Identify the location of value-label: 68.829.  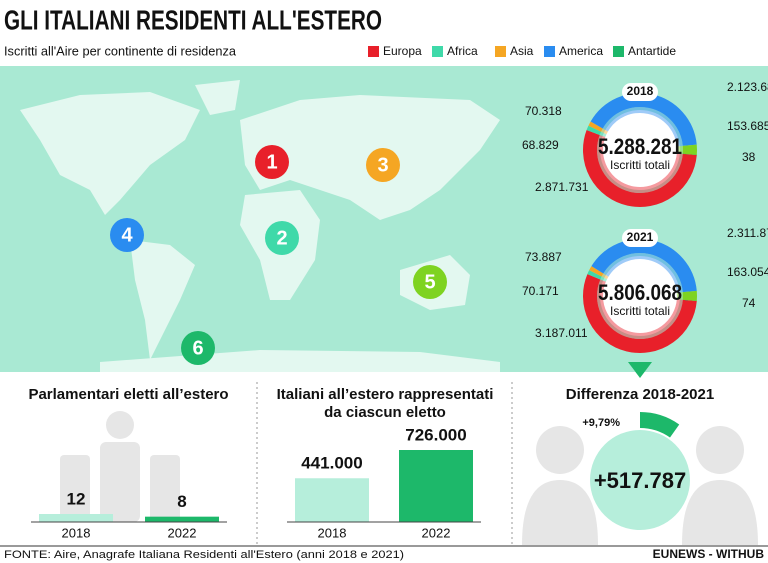
(540, 145).